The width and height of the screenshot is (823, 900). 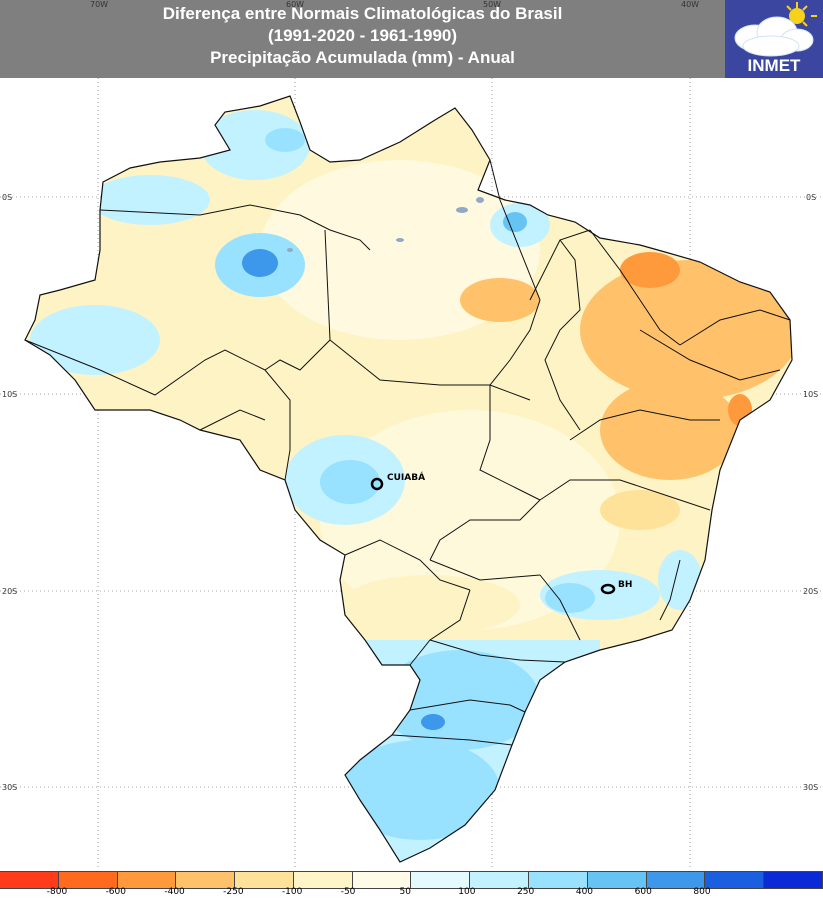 What do you see at coordinates (115, 892) in the screenshot?
I see `color-scale-label: -600` at bounding box center [115, 892].